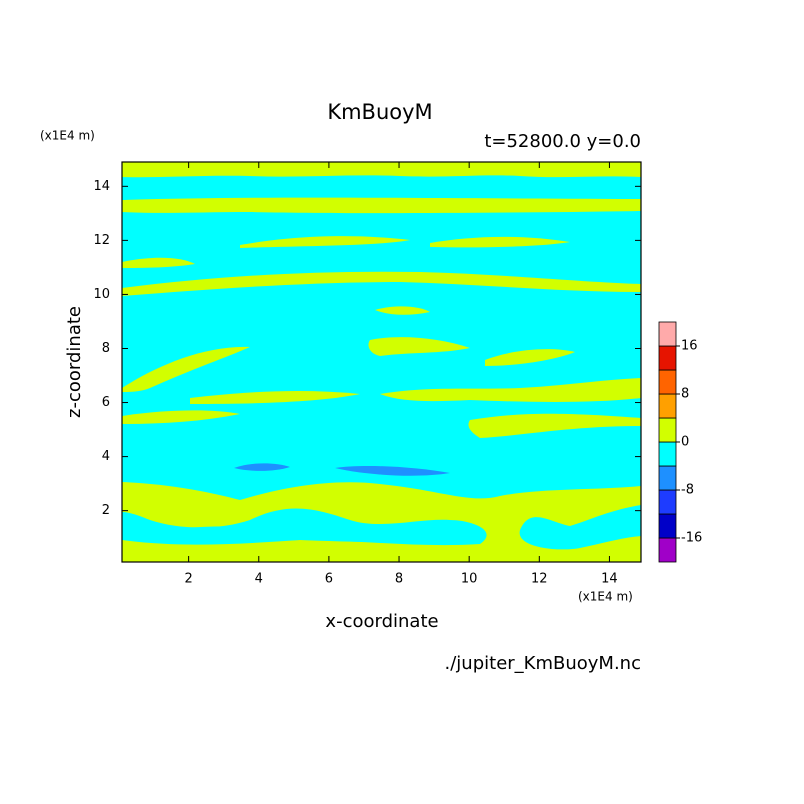  What do you see at coordinates (469, 579) in the screenshot?
I see `x-tick-label: 10` at bounding box center [469, 579].